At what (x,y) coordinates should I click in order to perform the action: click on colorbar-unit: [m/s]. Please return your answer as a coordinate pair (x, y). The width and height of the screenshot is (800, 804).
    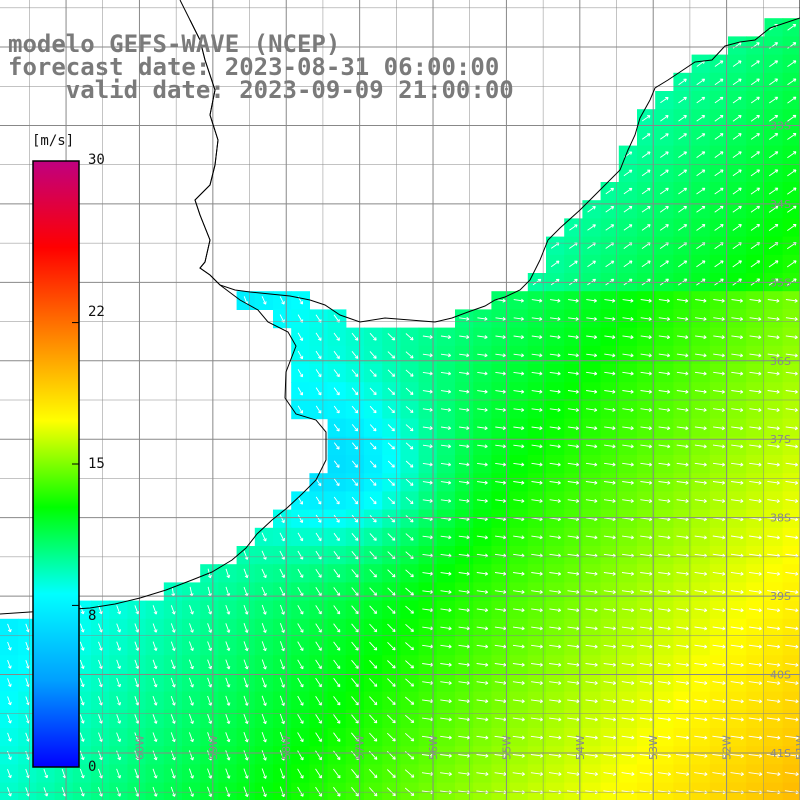
    Looking at the image, I should click on (53, 141).